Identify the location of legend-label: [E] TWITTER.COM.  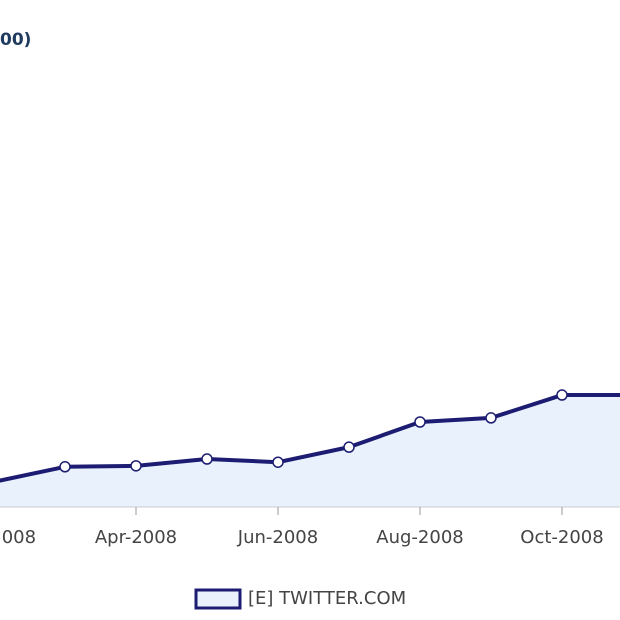
(327, 598).